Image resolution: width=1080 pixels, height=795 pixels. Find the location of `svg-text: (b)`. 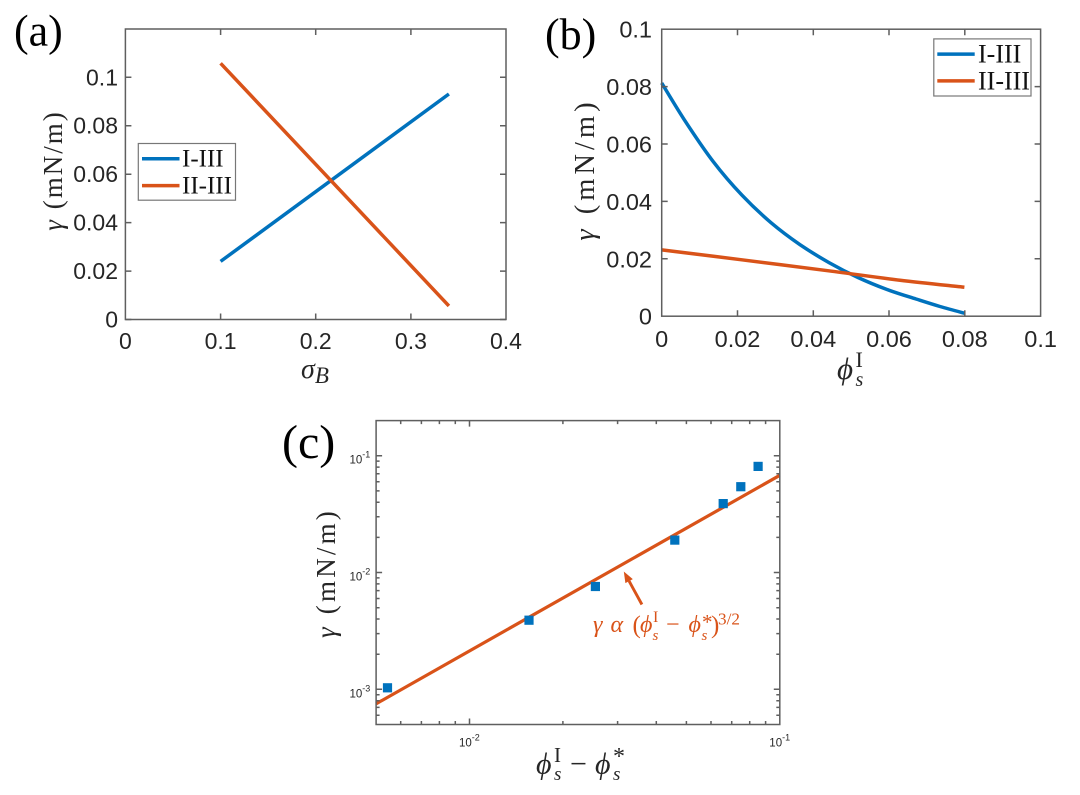

svg-text: (b) is located at coordinates (570, 34).